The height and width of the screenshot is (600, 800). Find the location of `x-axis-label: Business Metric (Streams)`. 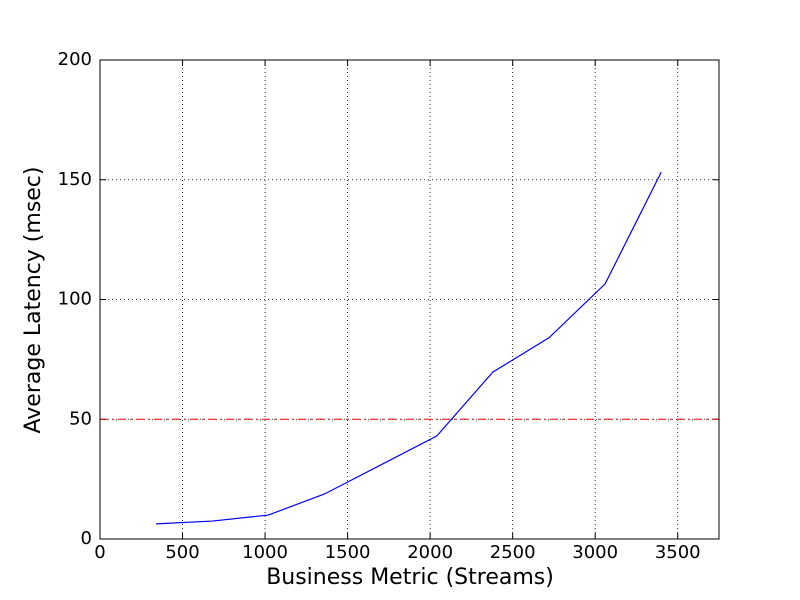

x-axis-label: Business Metric (Streams) is located at coordinates (410, 577).